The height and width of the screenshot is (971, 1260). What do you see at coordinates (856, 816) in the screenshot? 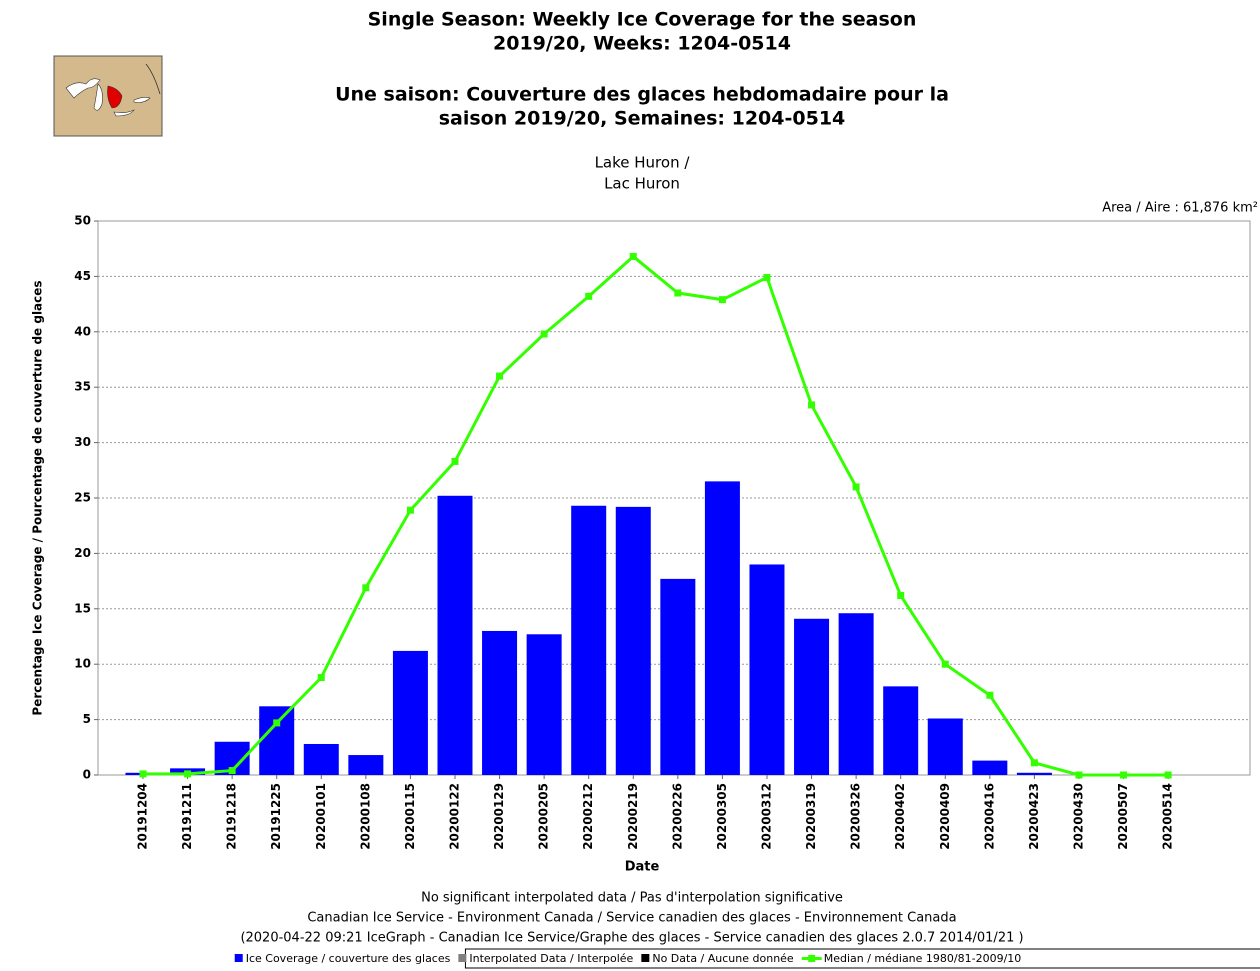
I see `x-tick-label: 20200326` at bounding box center [856, 816].